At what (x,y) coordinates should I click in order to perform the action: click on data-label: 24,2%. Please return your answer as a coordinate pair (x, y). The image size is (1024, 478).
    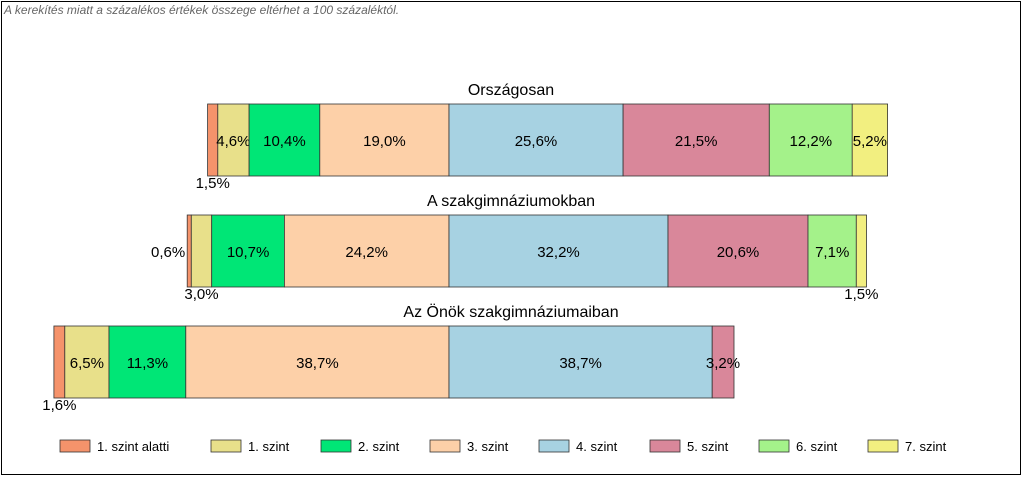
    Looking at the image, I should click on (366, 252).